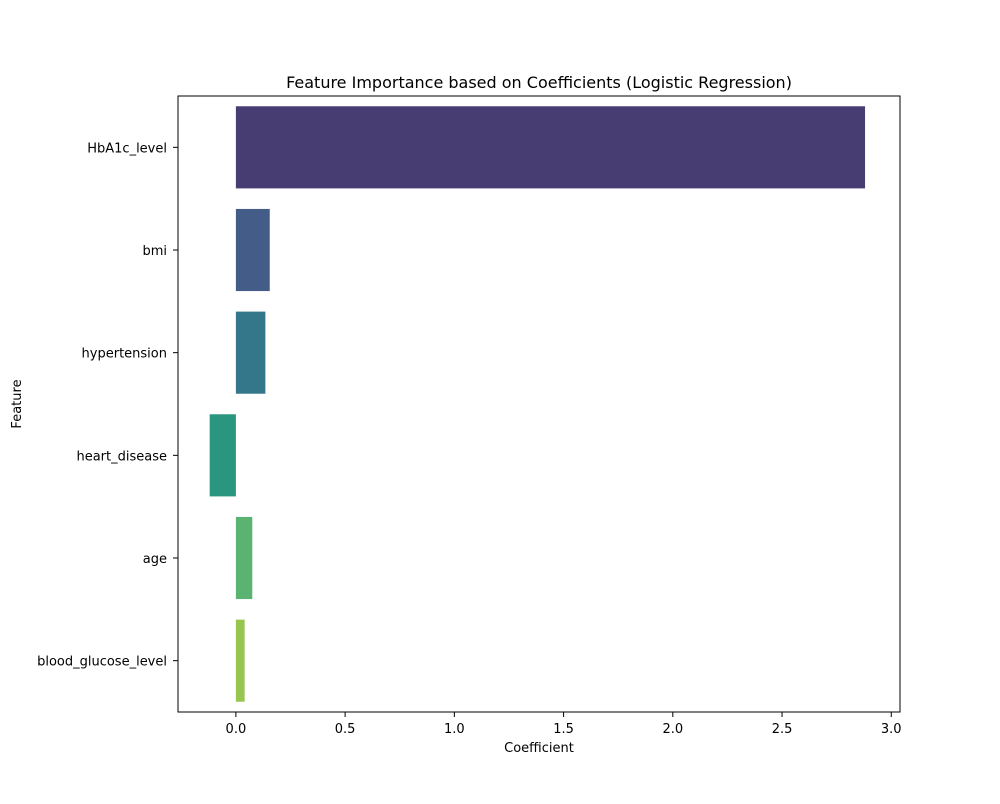  What do you see at coordinates (124, 354) in the screenshot?
I see `y-tick-label: hypertension` at bounding box center [124, 354].